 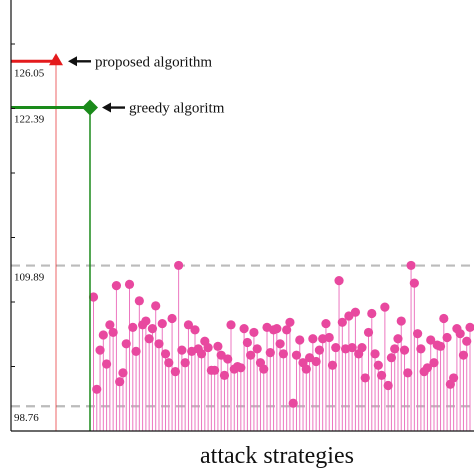 I want to click on y-tick-label-3: 98.76, so click(x=26, y=418).